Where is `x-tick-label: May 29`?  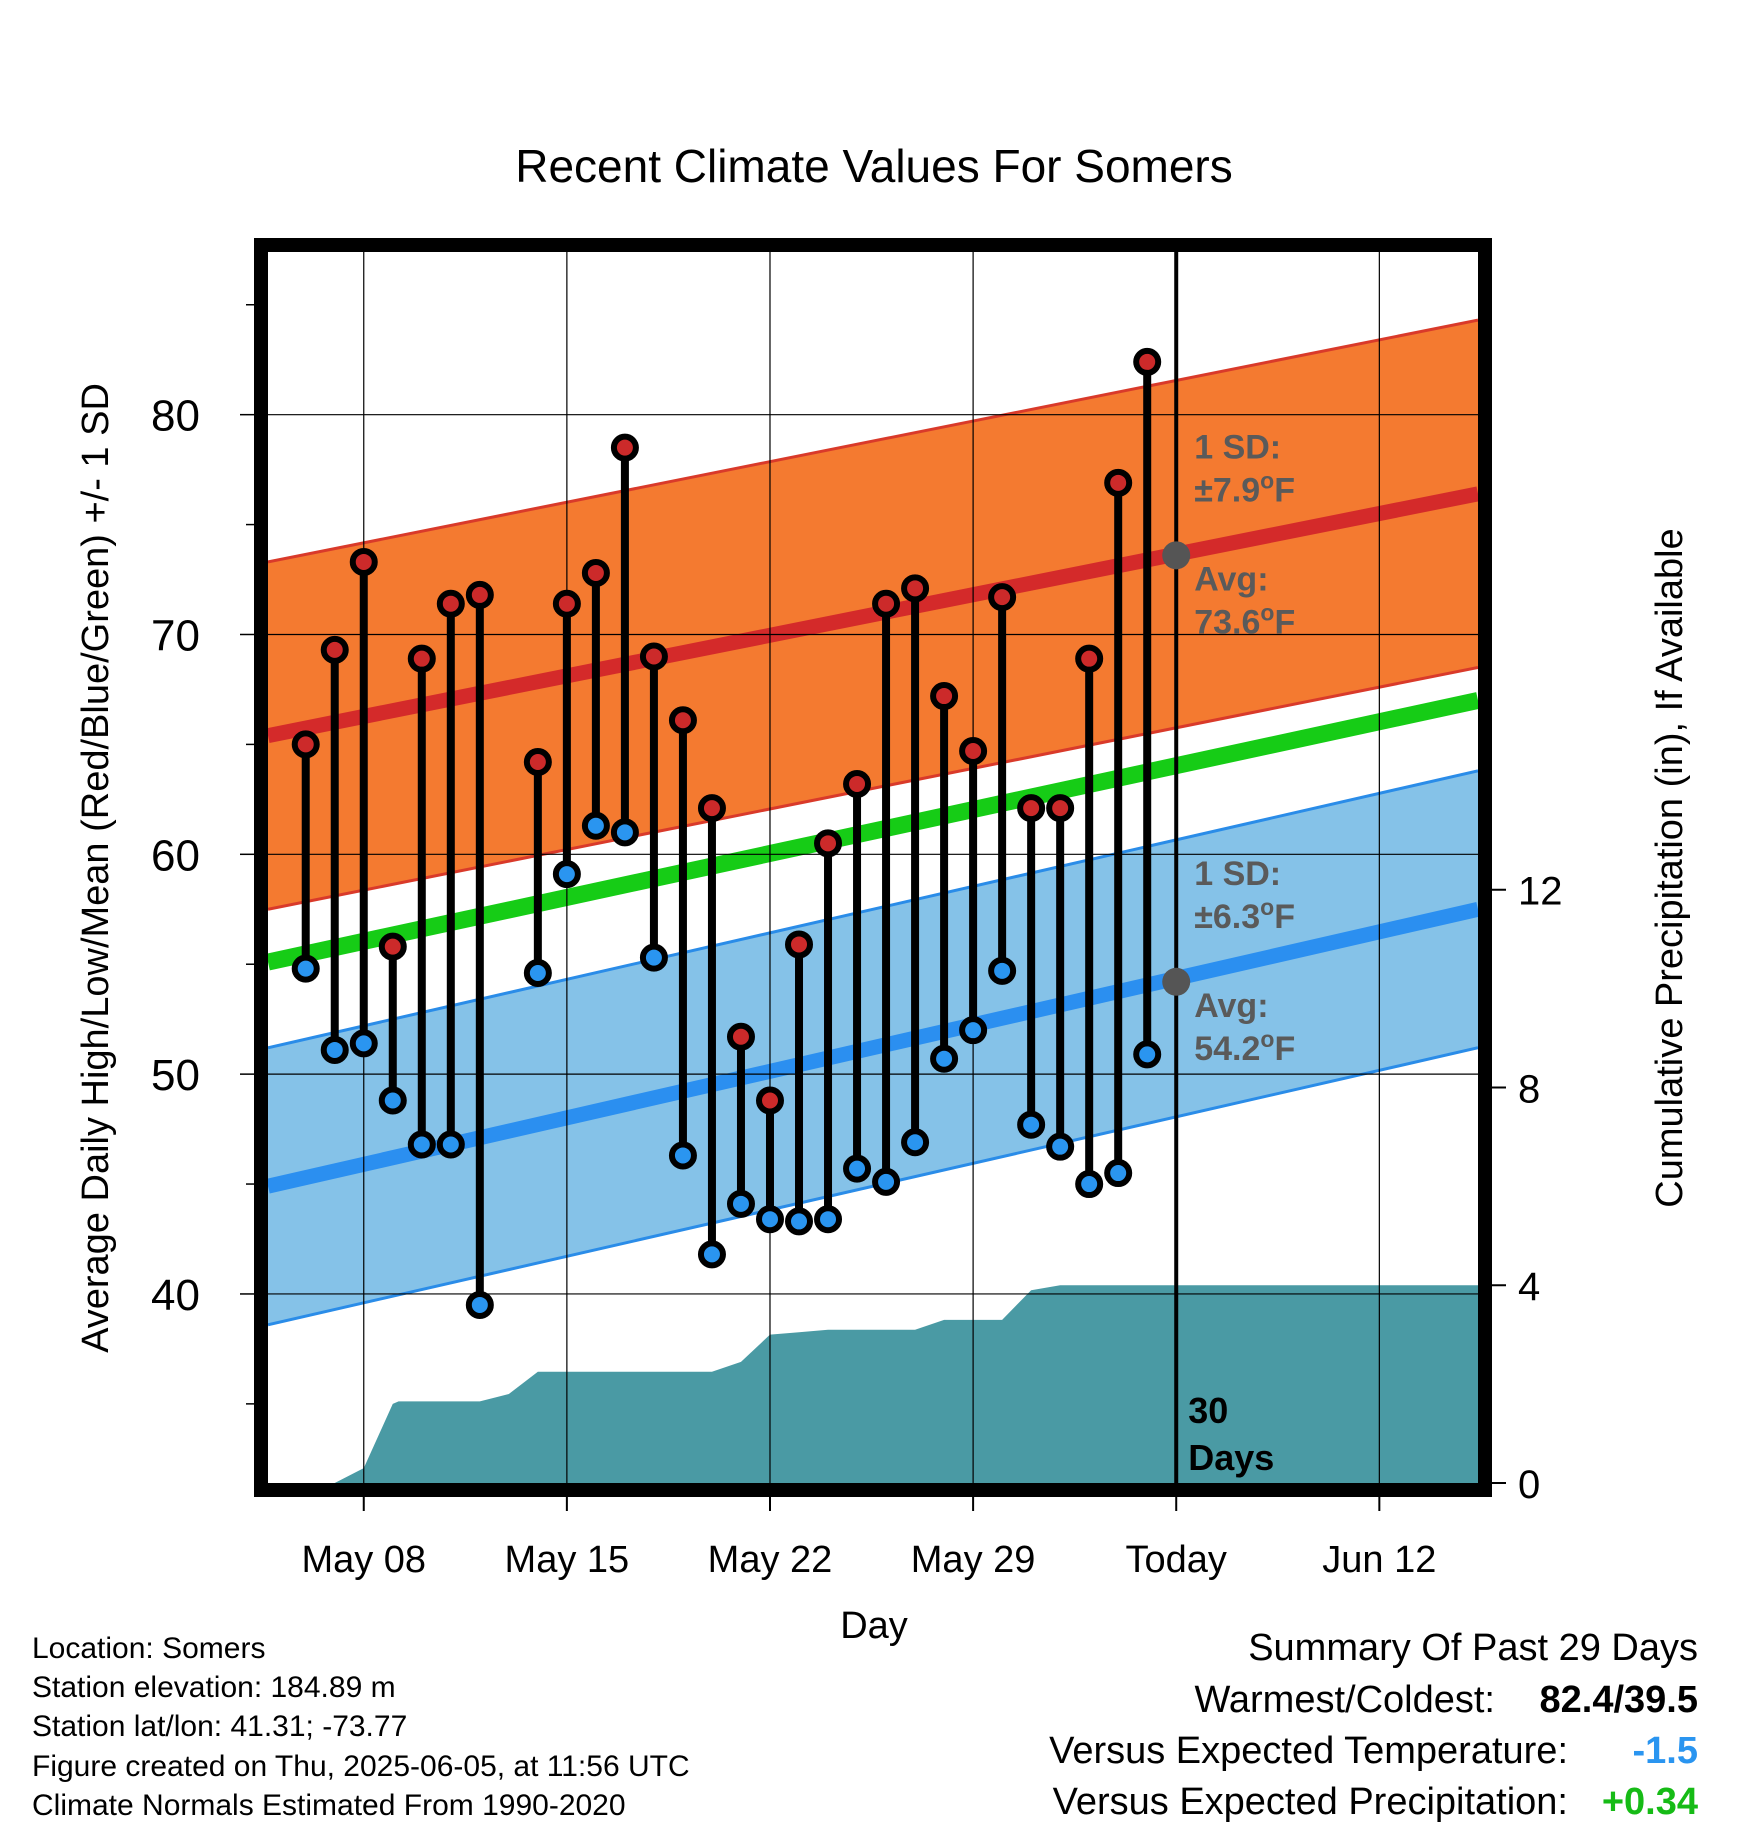
x-tick-label: May 29 is located at coordinates (973, 1560).